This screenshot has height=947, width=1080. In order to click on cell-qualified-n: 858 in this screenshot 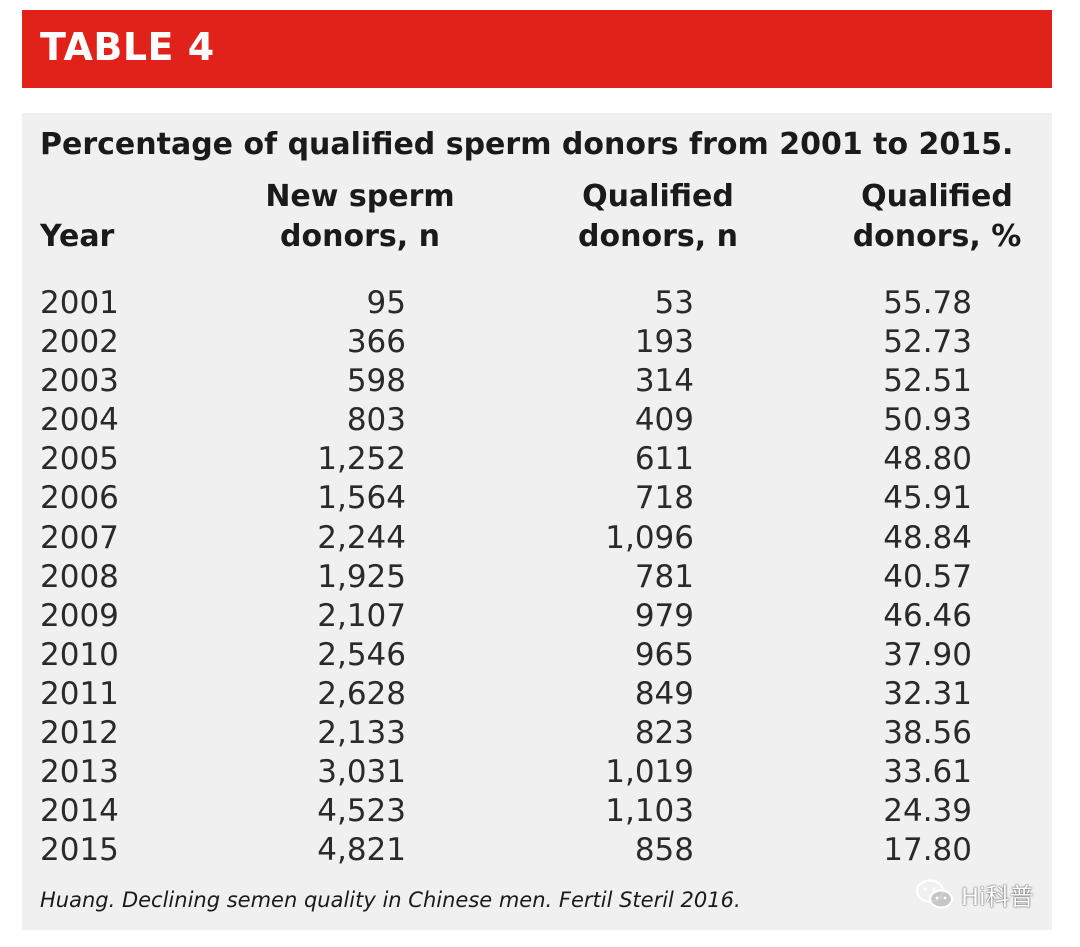, I will do `click(664, 850)`.